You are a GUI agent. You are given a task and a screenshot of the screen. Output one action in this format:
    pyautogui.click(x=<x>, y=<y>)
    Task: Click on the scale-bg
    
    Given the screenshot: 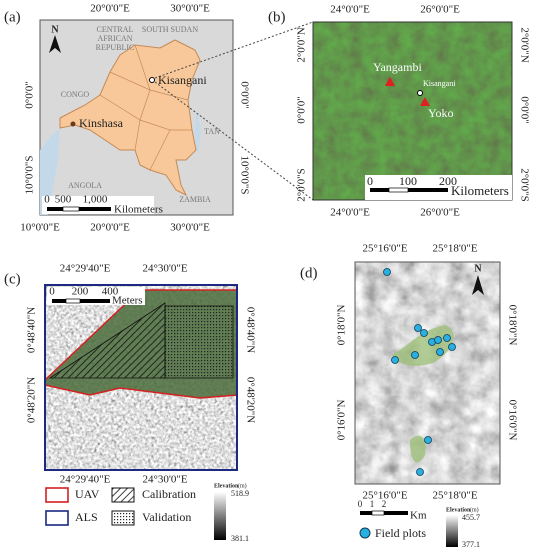 What is the action you would take?
    pyautogui.click(x=438, y=187)
    